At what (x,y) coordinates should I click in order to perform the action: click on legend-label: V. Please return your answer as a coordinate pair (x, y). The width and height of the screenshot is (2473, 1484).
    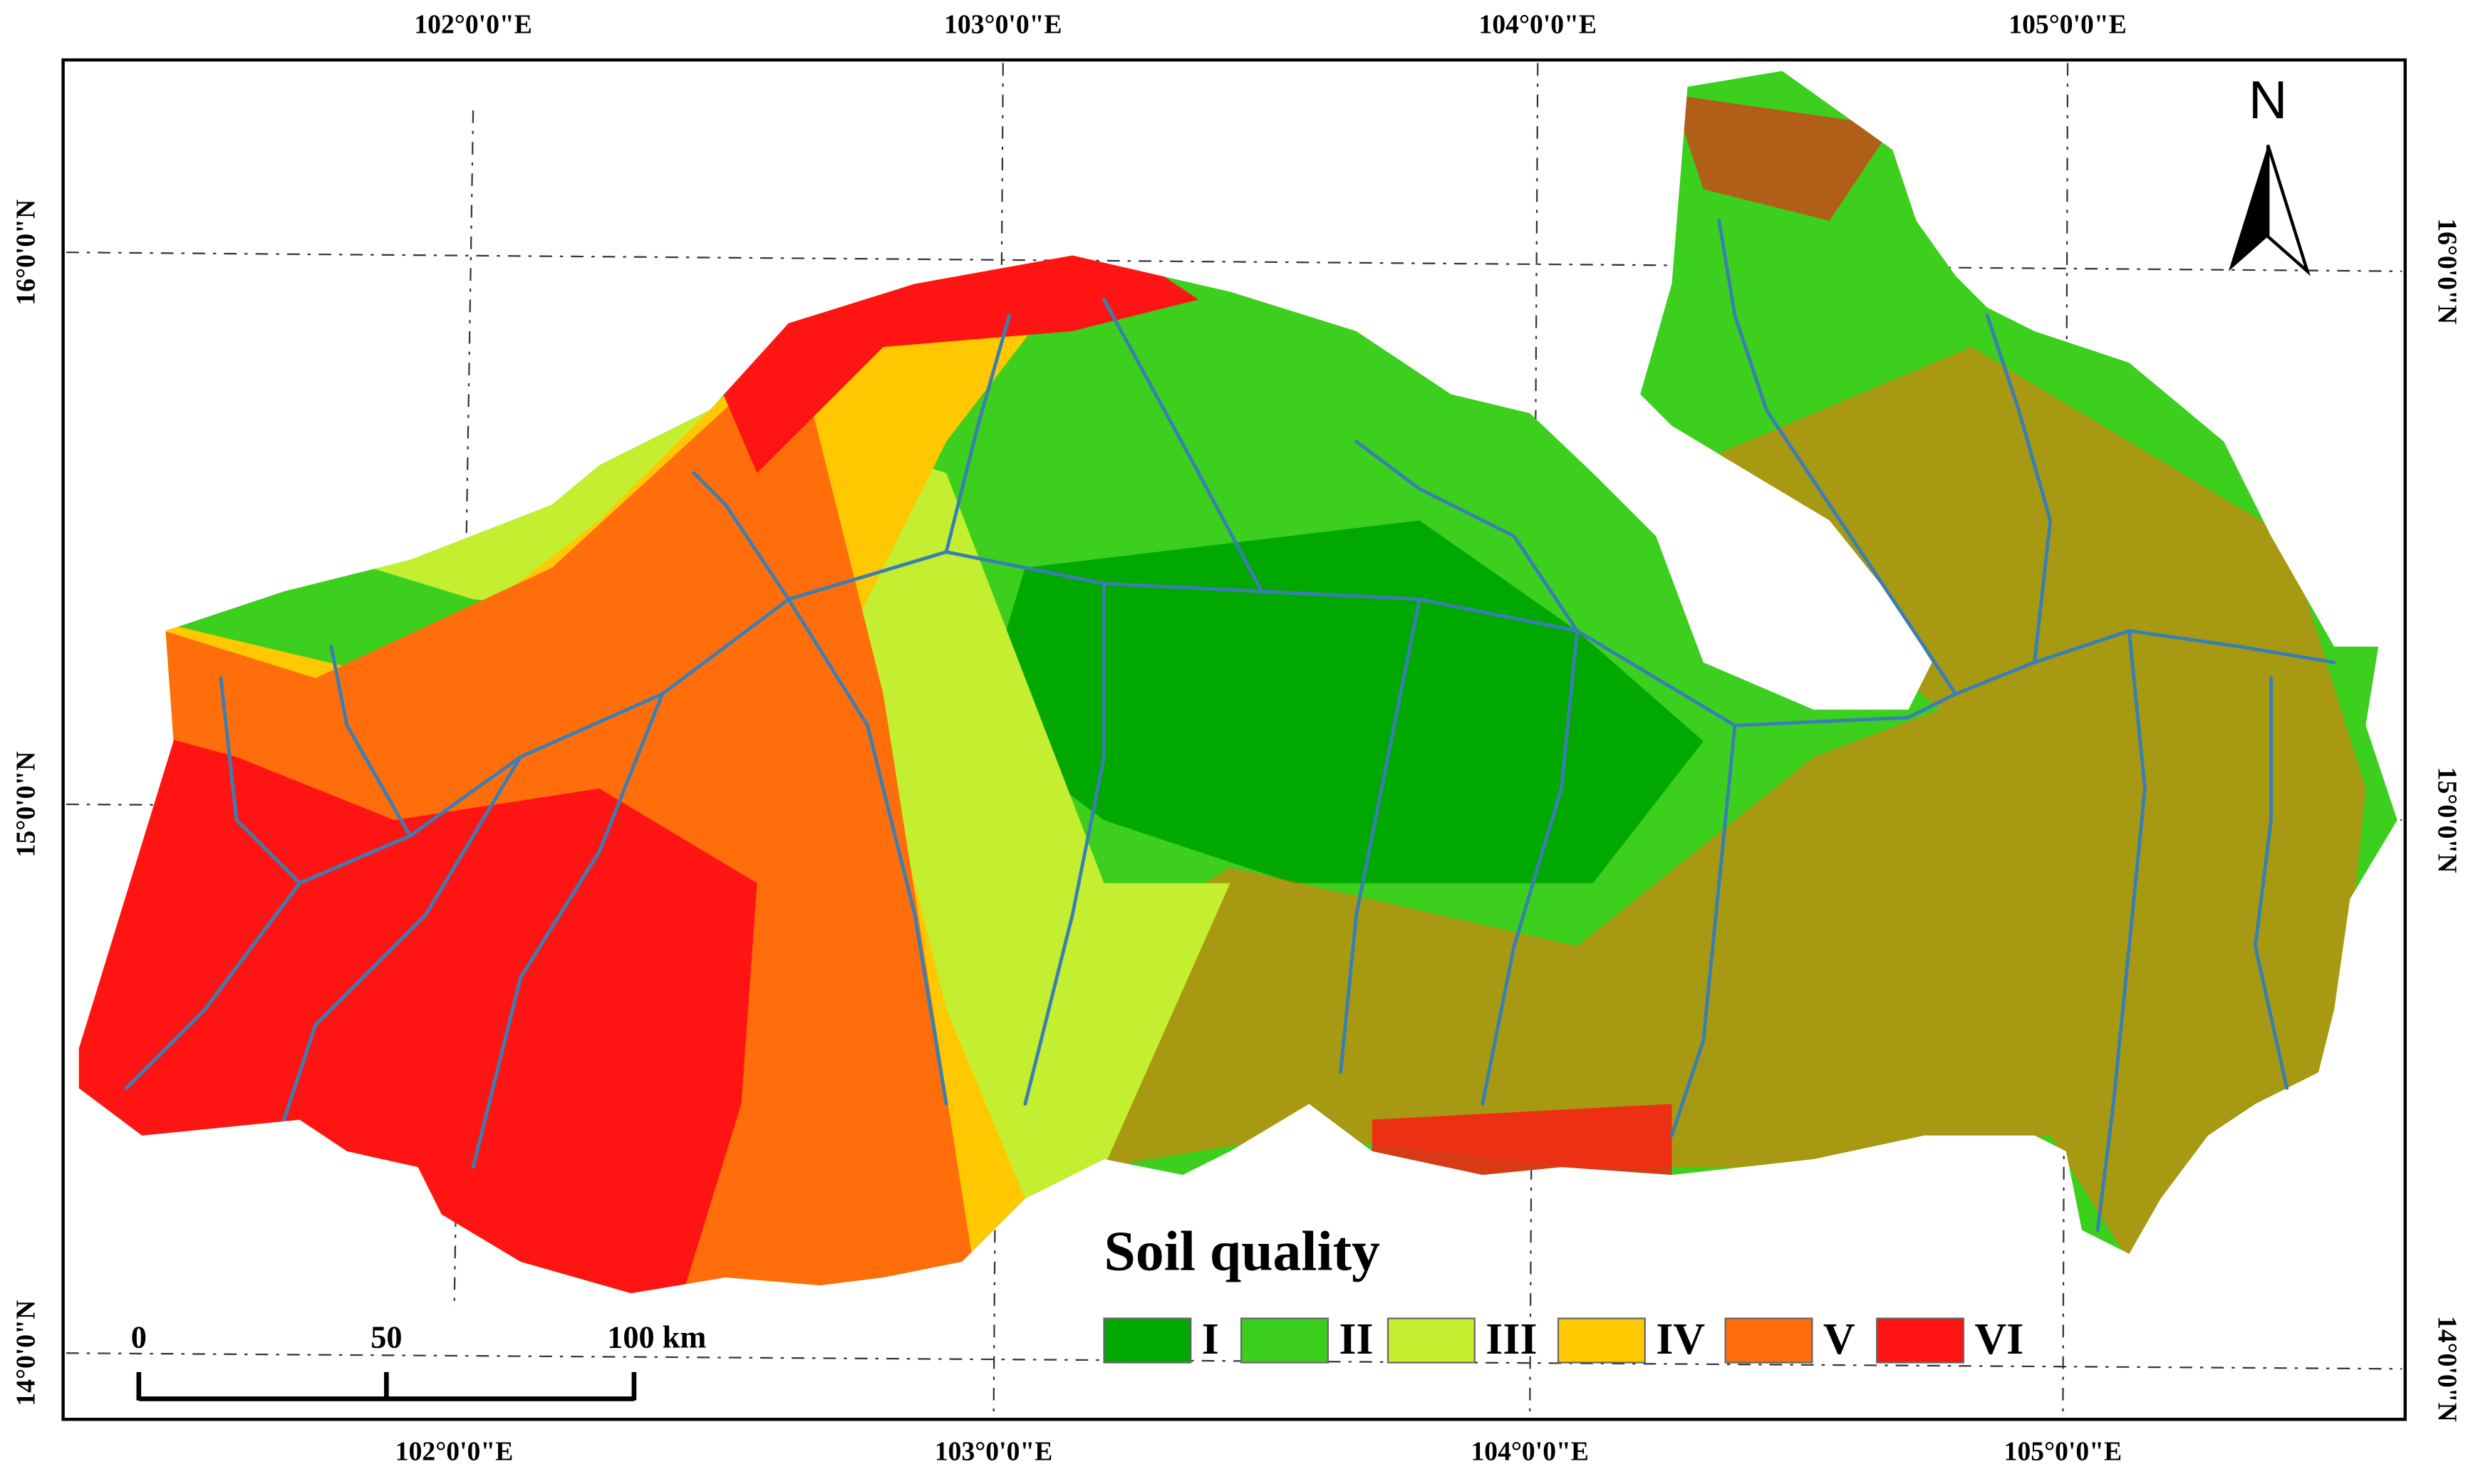
    Looking at the image, I should click on (1839, 1339).